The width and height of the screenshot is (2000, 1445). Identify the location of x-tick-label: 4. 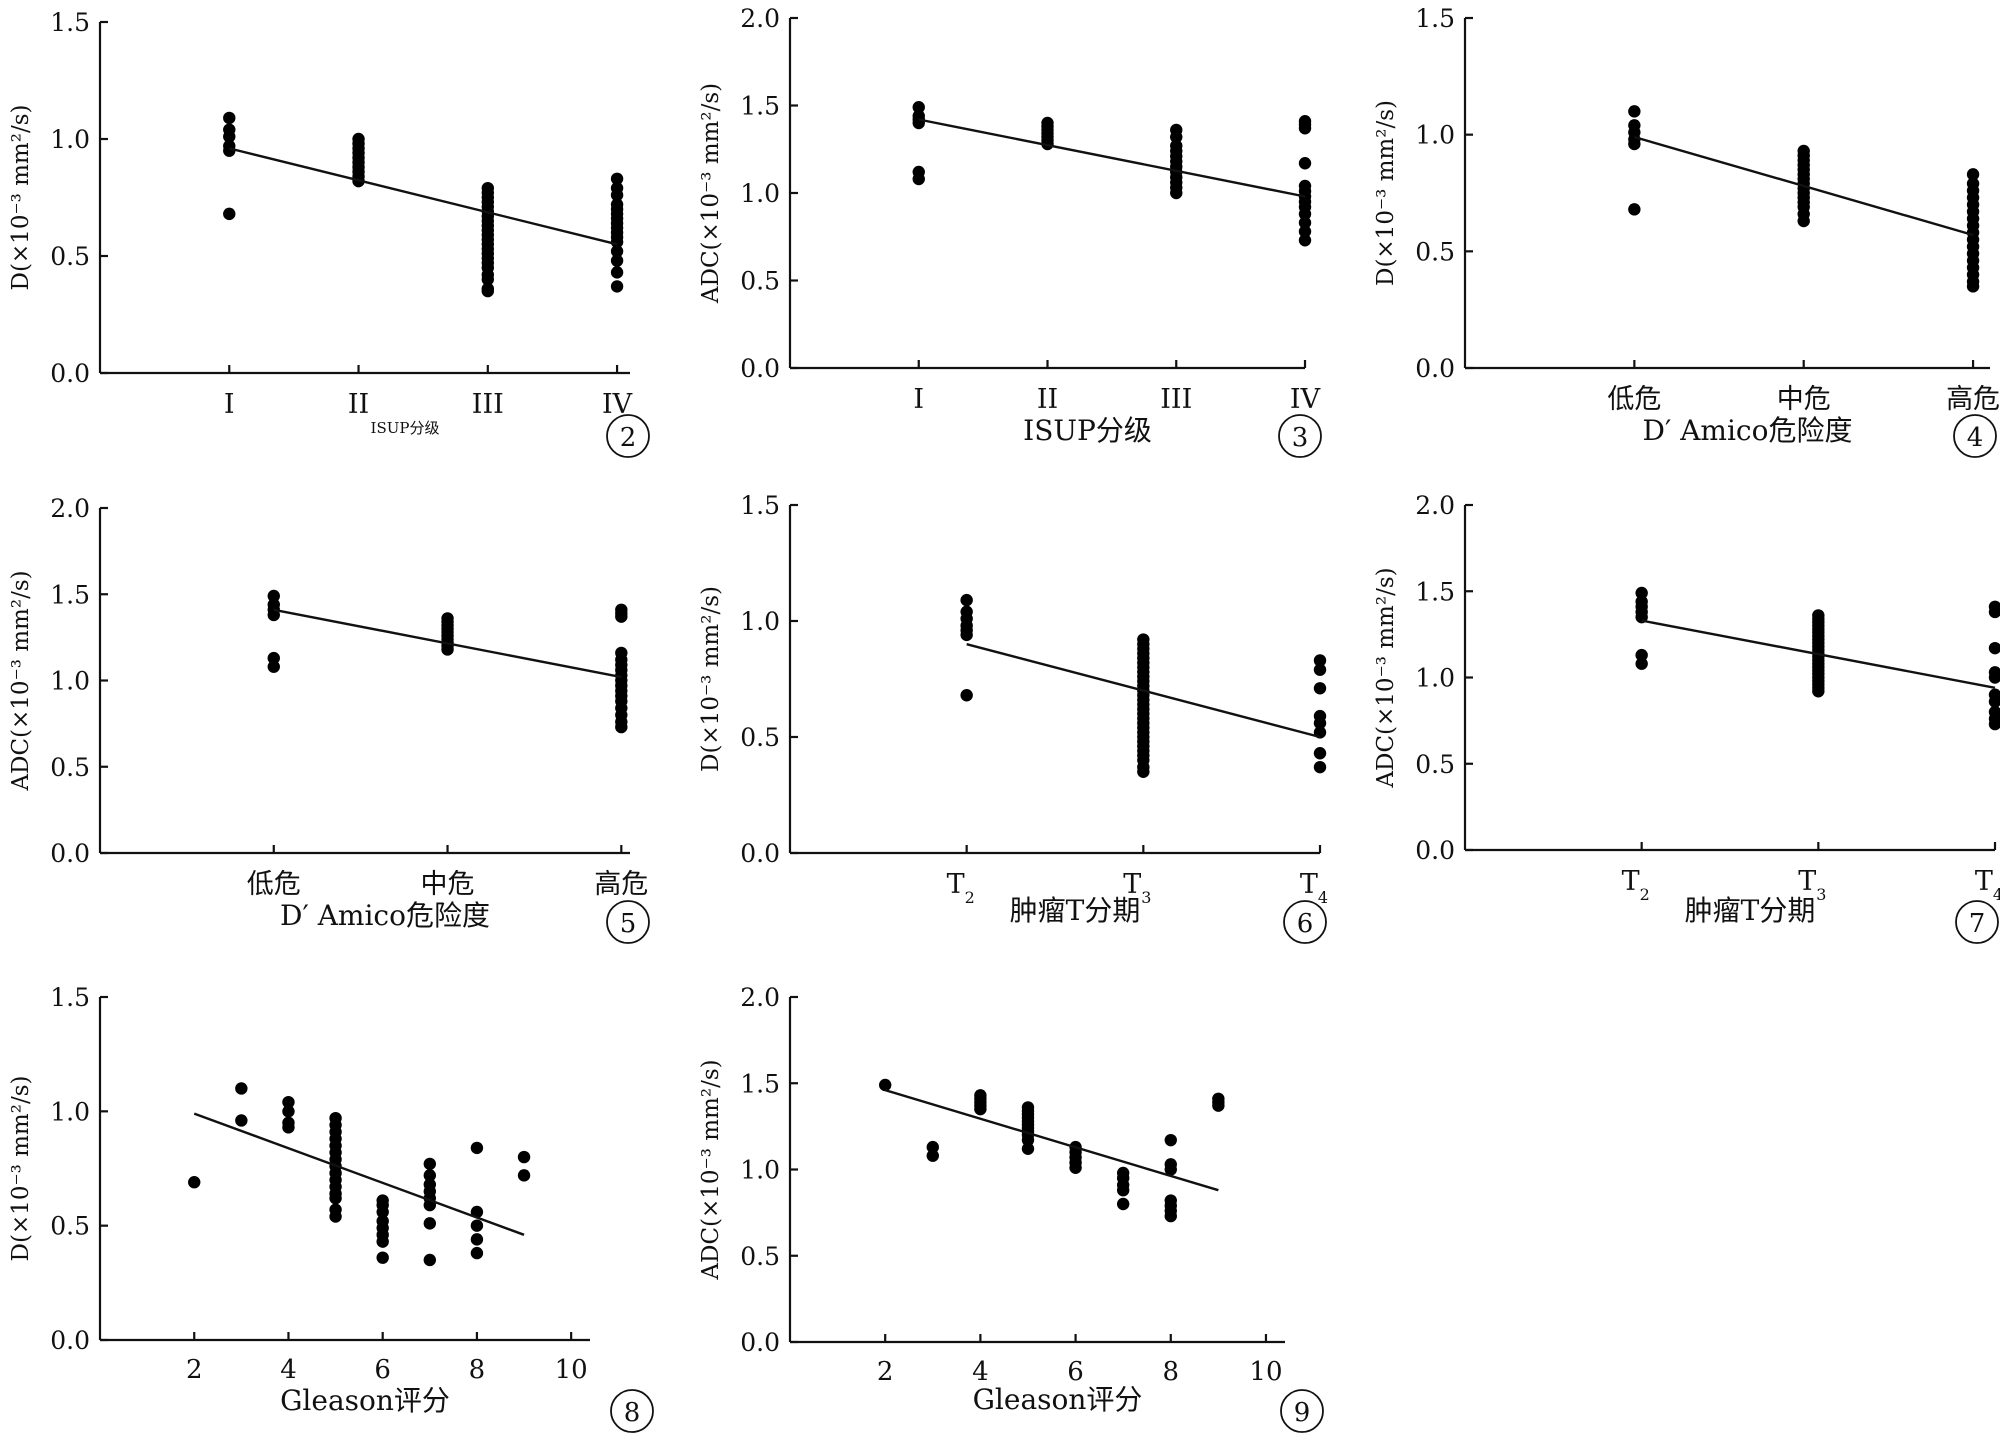
(980, 1372).